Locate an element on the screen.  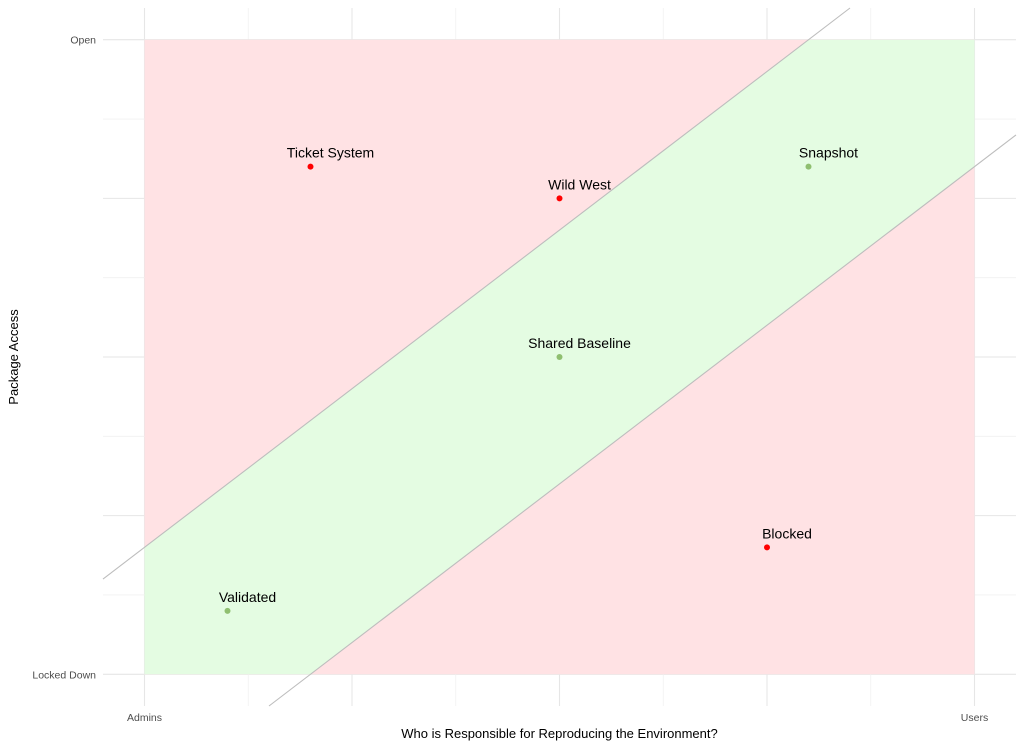
data-label: Ticket System is located at coordinates (330, 153).